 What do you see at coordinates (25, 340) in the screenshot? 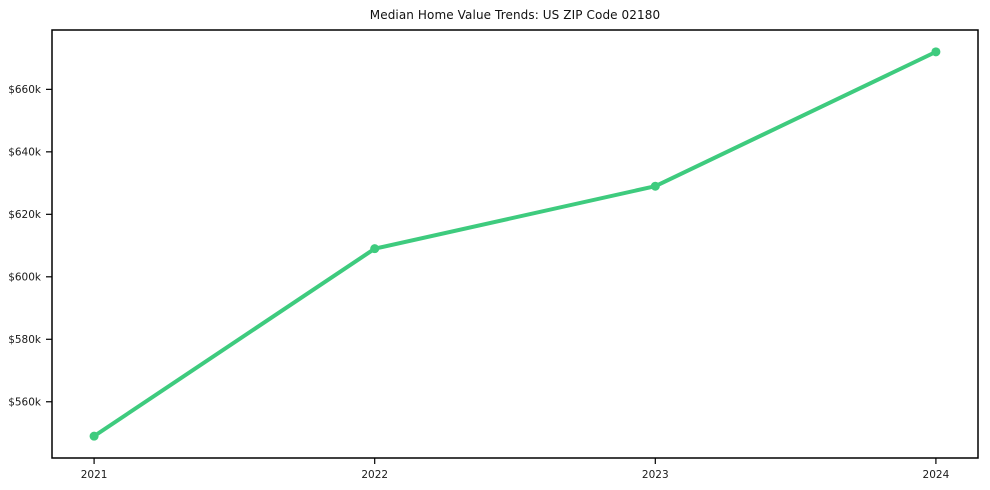
I see `y-tick-label: $580k` at bounding box center [25, 340].